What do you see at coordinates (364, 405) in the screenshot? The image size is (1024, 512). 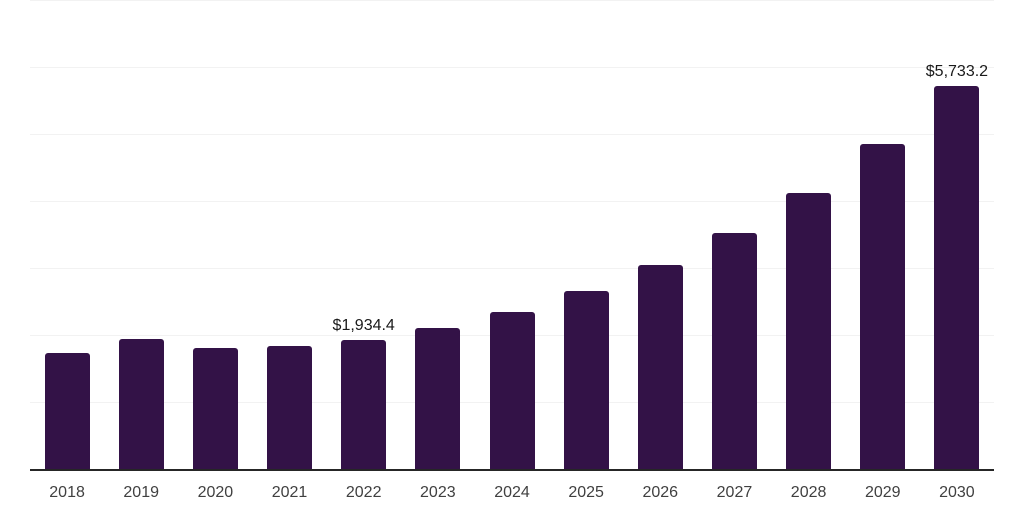 I see `bar-2022` at bounding box center [364, 405].